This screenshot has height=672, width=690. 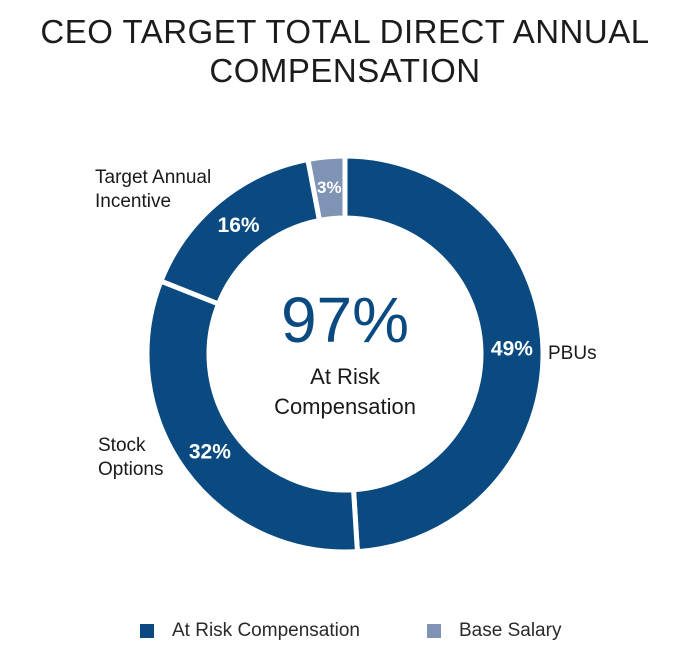 What do you see at coordinates (512, 348) in the screenshot?
I see `data-label-pbus: 49%` at bounding box center [512, 348].